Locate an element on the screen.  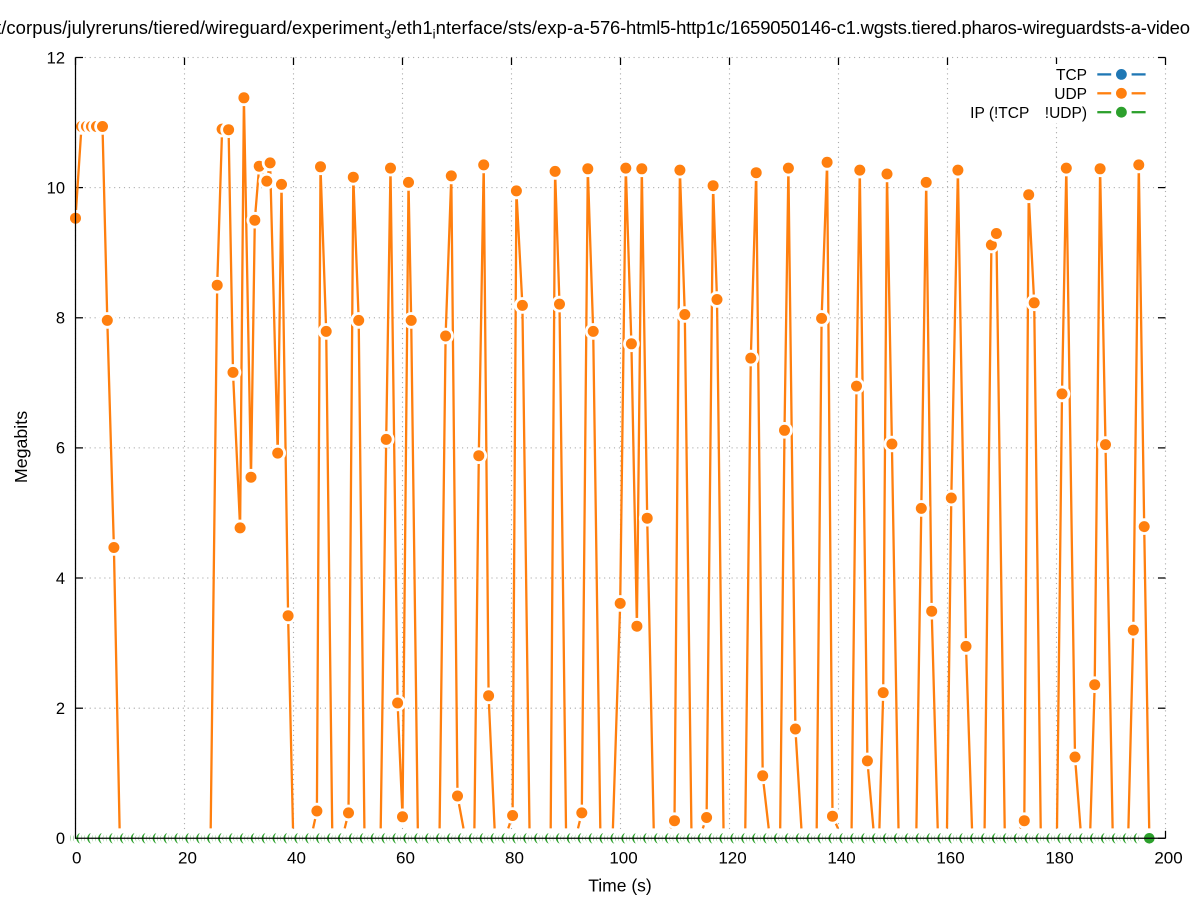
svg-text: 20 is located at coordinates (187, 858).